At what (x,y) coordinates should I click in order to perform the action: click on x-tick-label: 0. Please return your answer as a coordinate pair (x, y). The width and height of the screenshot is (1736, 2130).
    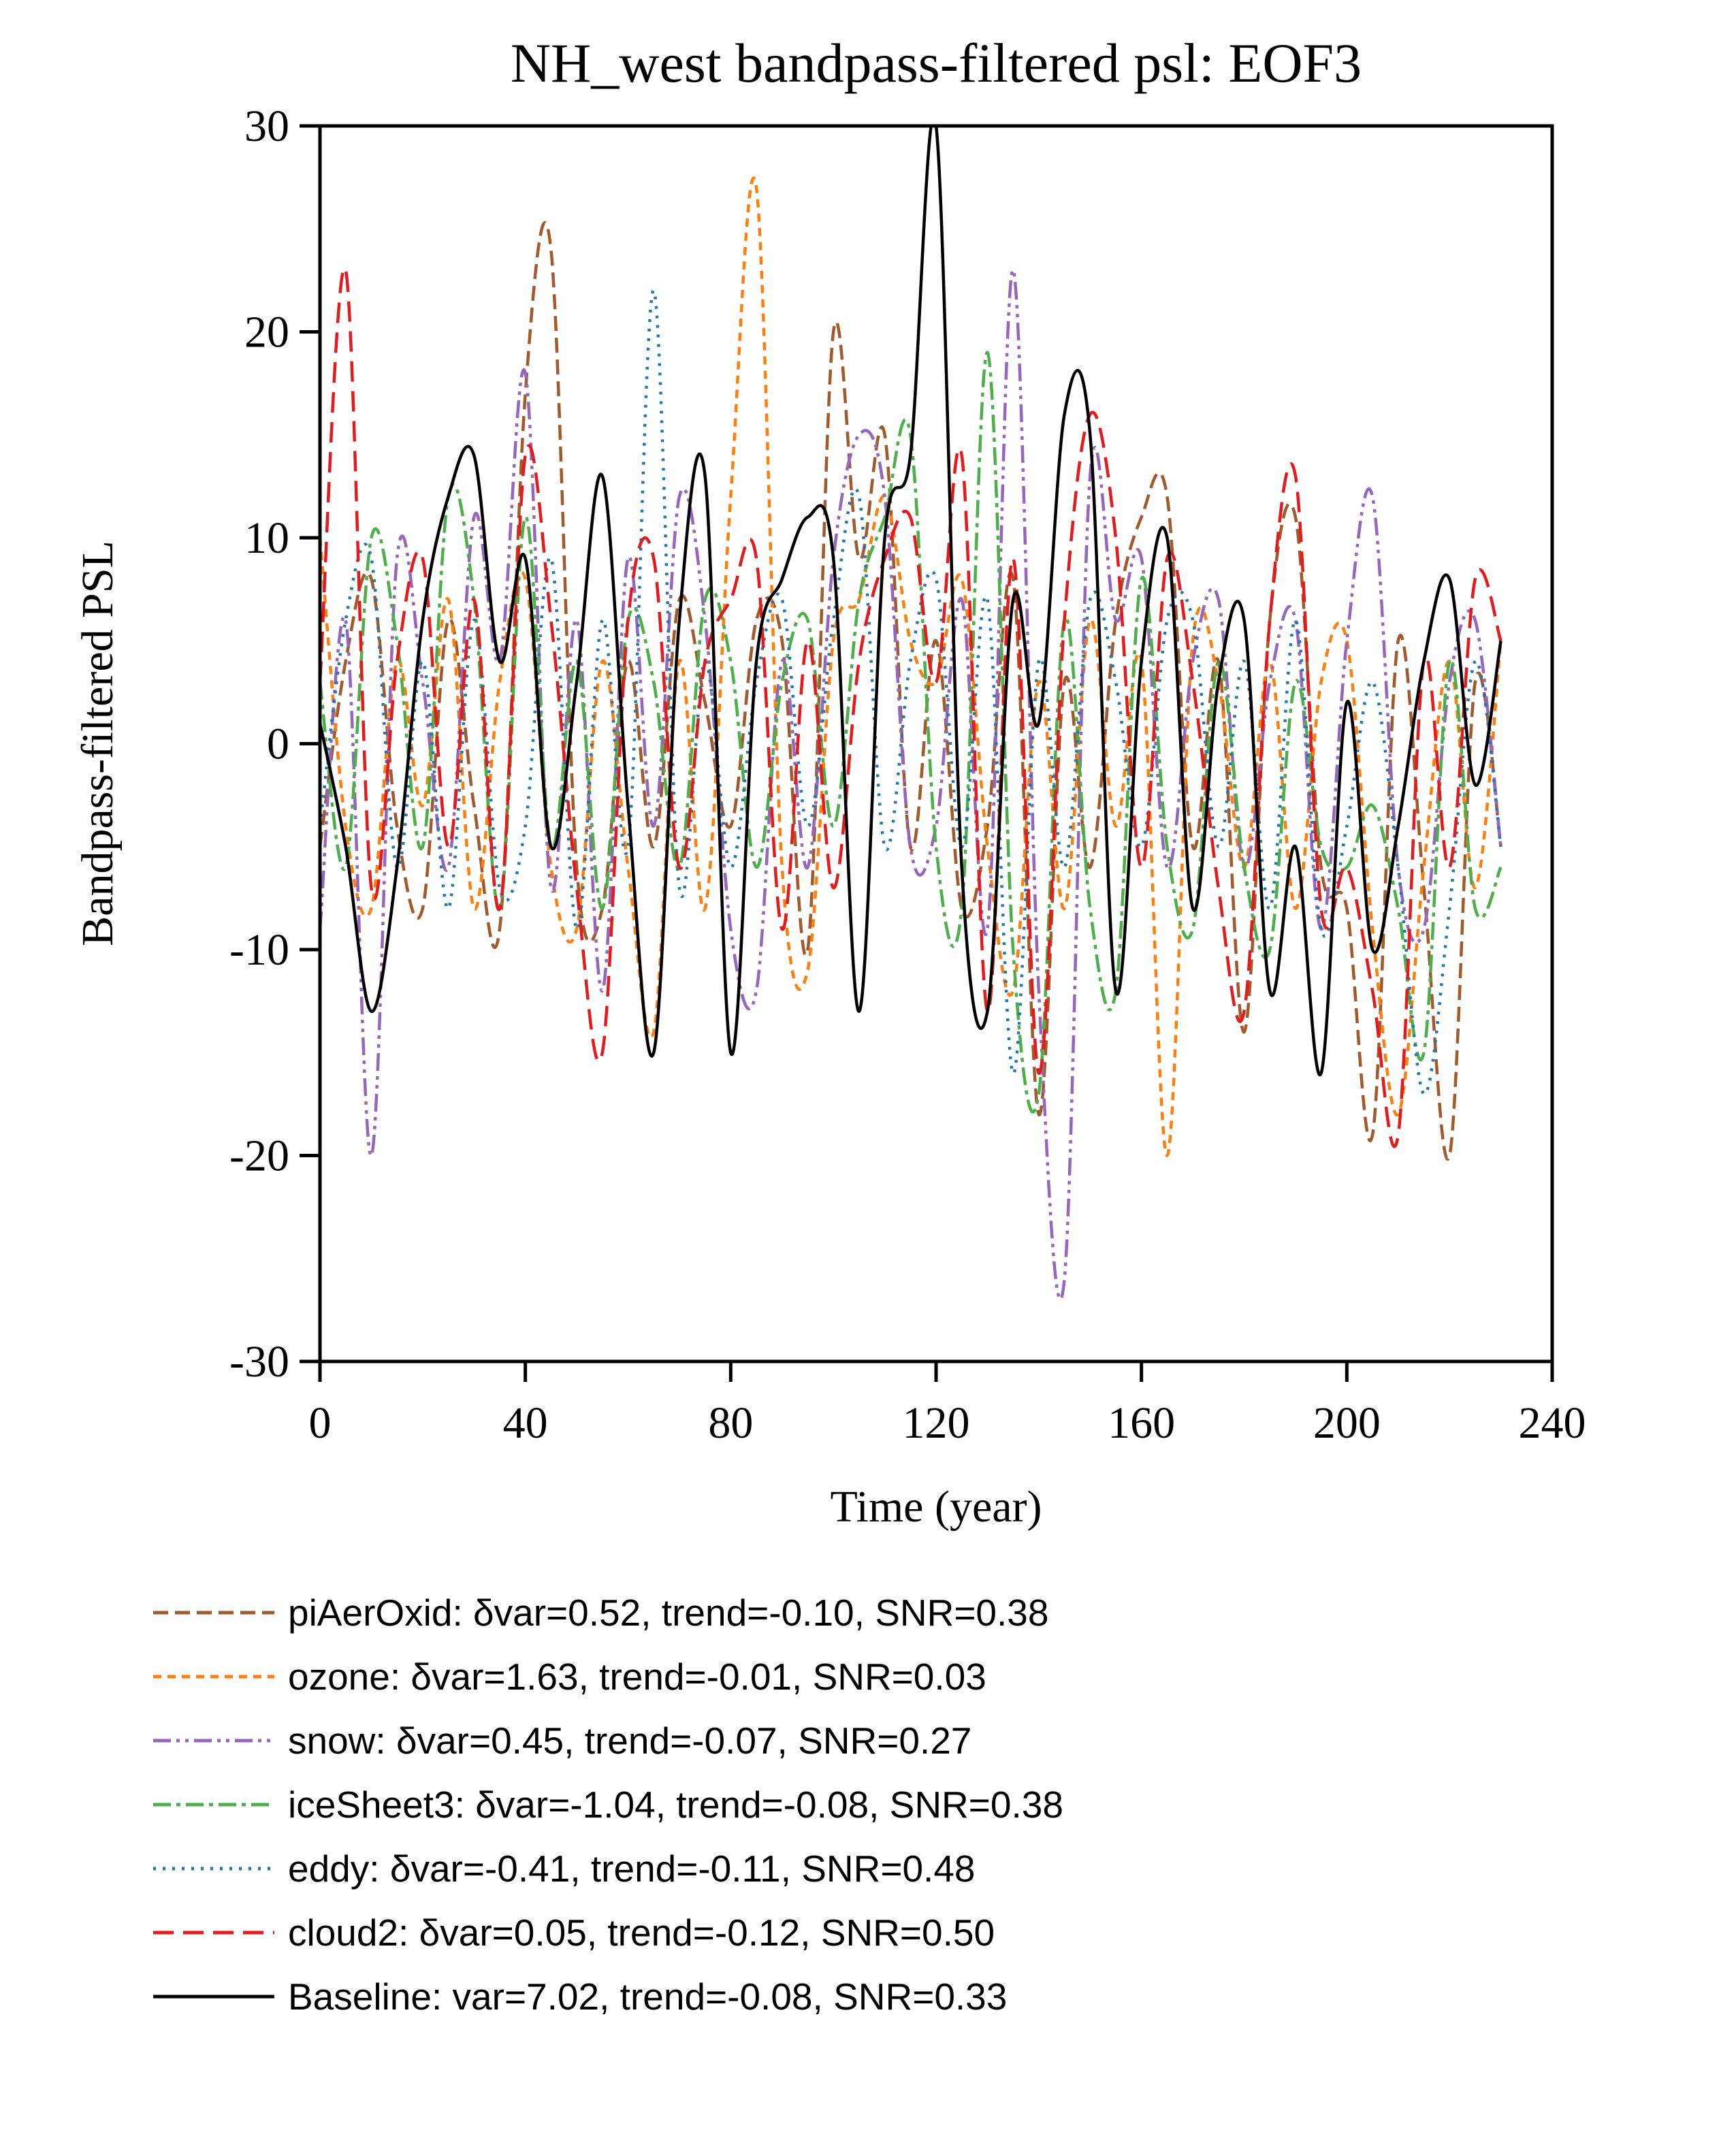
    Looking at the image, I should click on (320, 1423).